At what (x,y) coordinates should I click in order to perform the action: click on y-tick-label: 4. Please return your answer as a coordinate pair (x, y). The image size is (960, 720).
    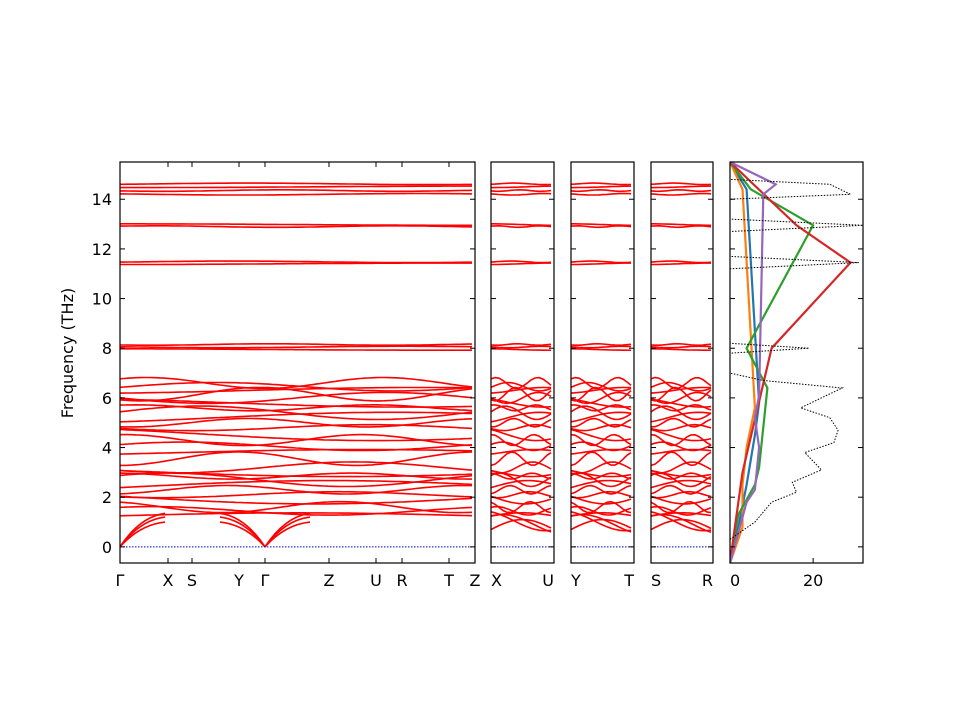
    Looking at the image, I should click on (107, 448).